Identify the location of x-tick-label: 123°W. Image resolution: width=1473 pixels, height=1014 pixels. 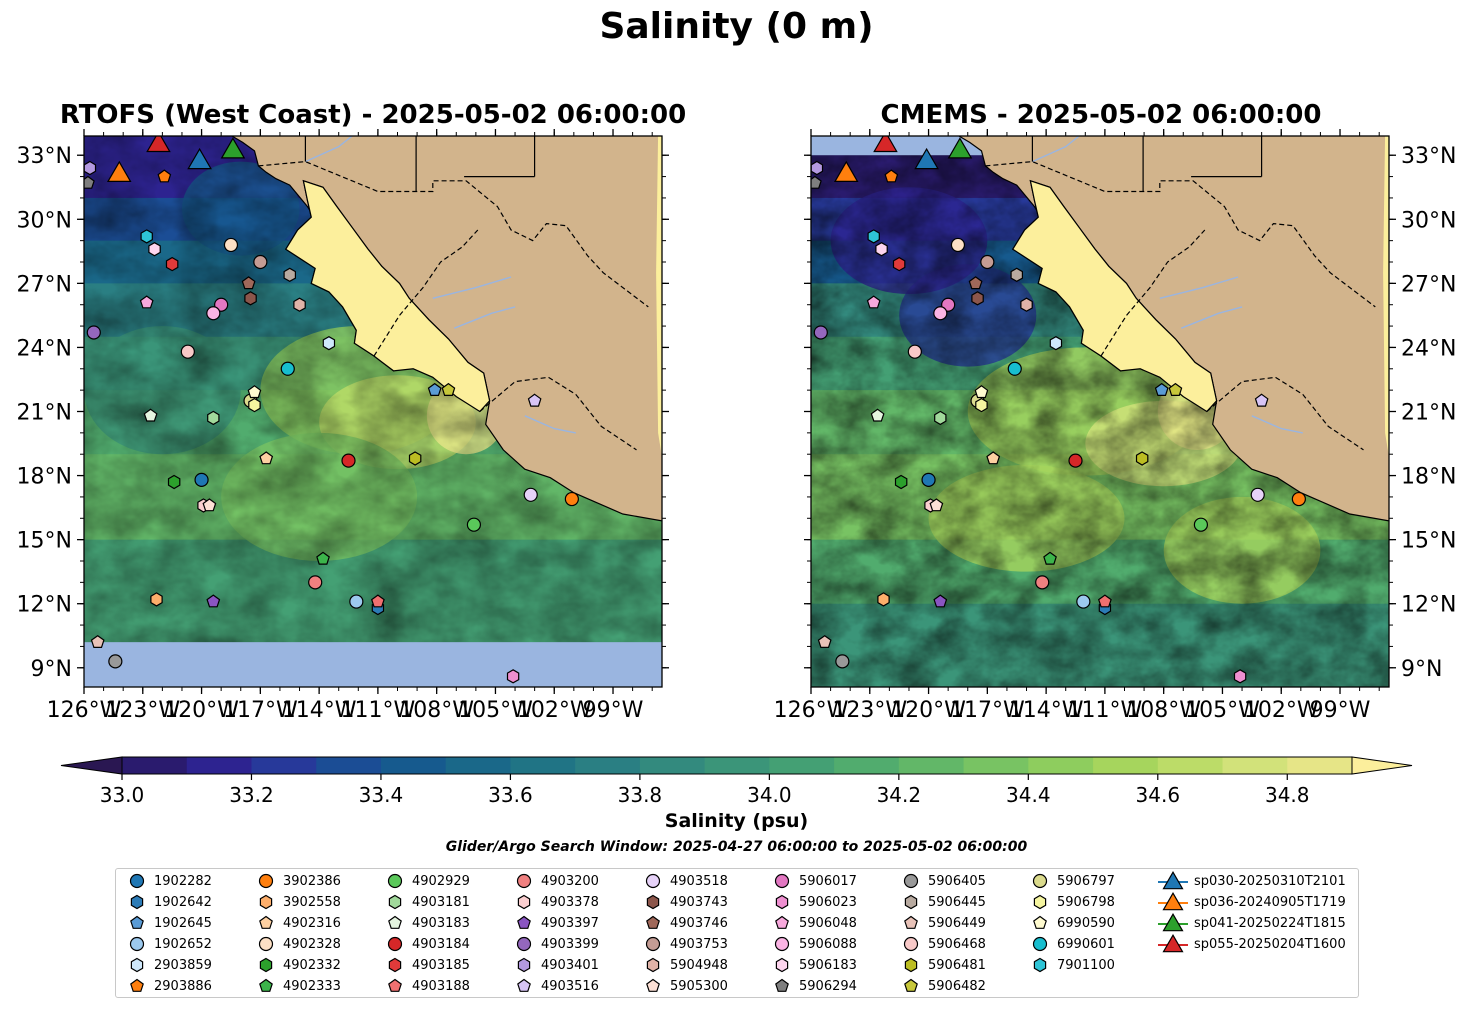
(869, 710).